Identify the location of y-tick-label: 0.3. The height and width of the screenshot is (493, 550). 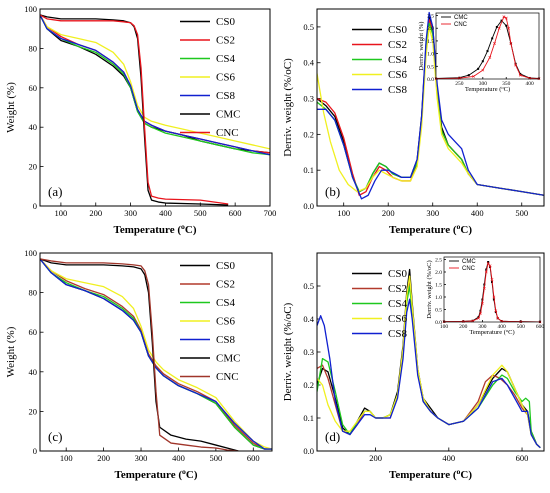
(308, 352).